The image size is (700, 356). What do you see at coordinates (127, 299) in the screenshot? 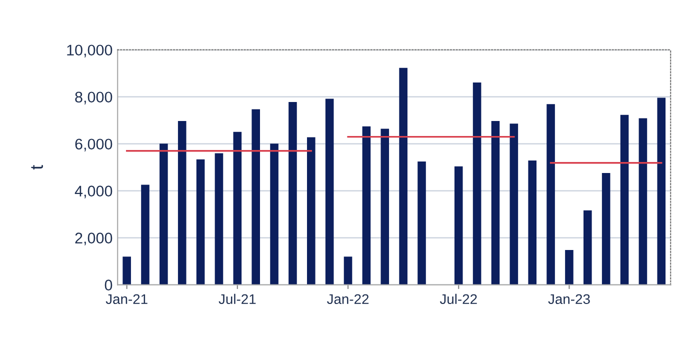
I see `x-tick-label: Jan-21` at bounding box center [127, 299].